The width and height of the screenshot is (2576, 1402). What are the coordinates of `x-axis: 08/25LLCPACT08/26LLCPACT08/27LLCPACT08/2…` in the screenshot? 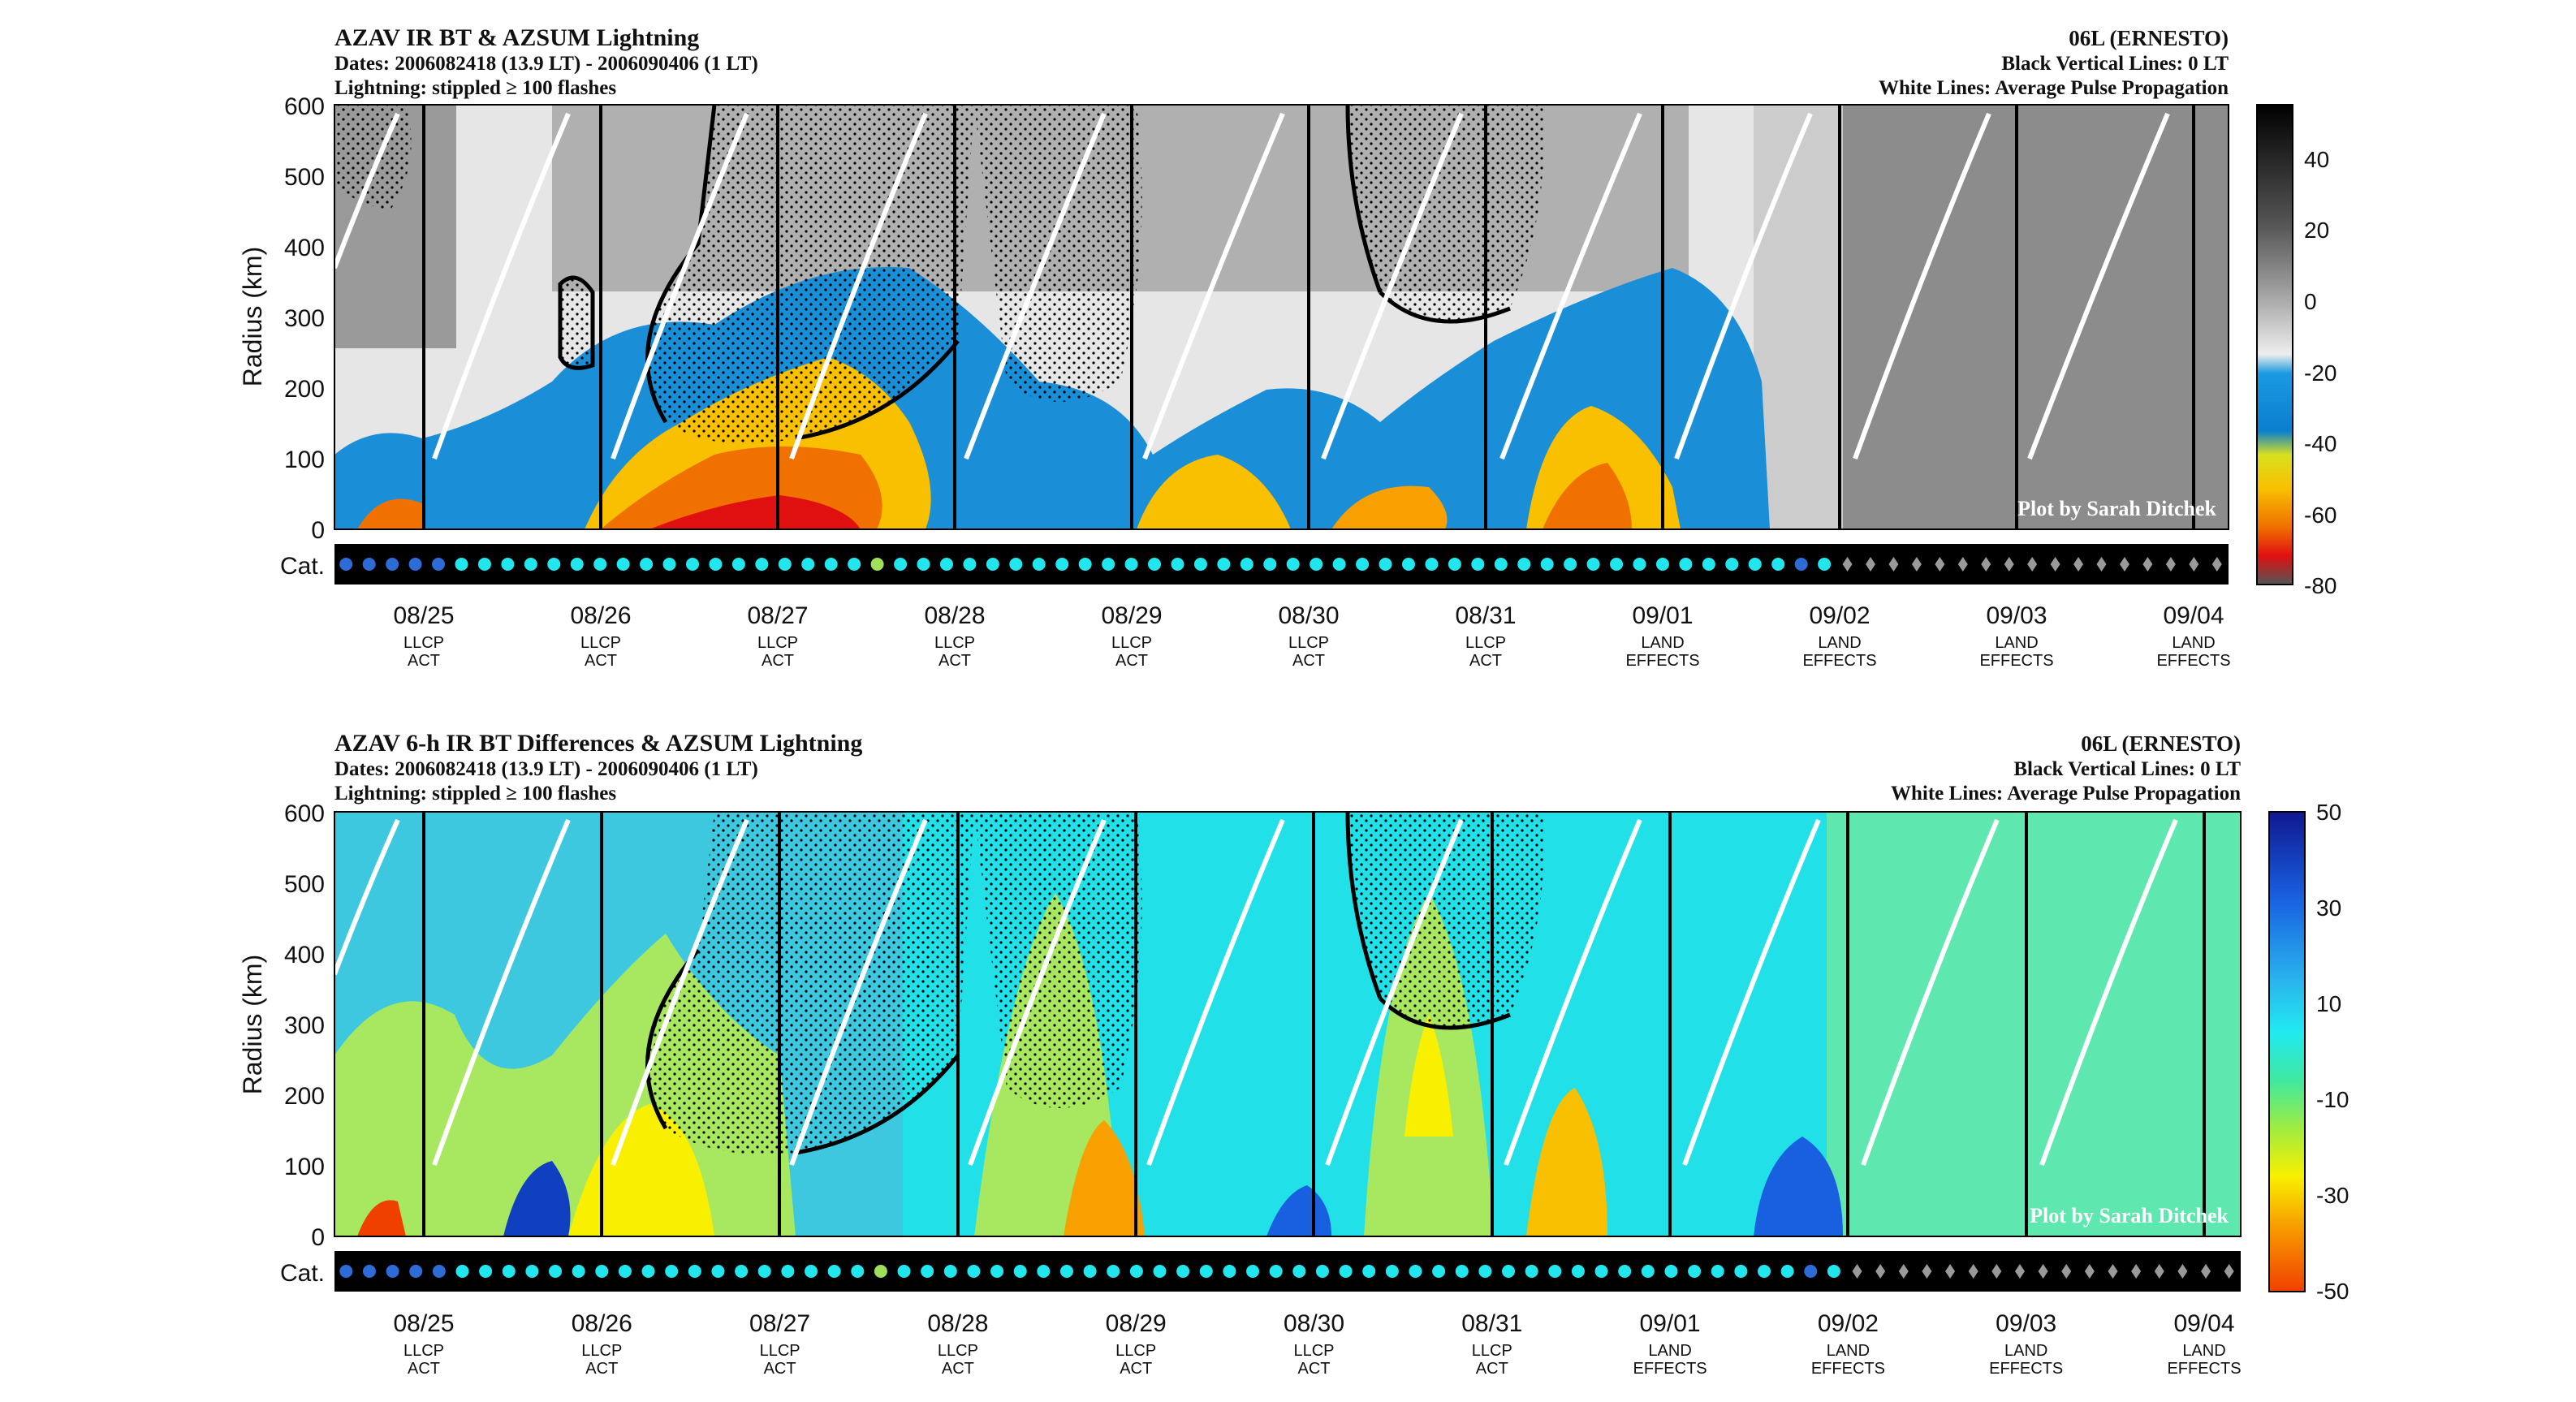 It's located at (1317, 1344).